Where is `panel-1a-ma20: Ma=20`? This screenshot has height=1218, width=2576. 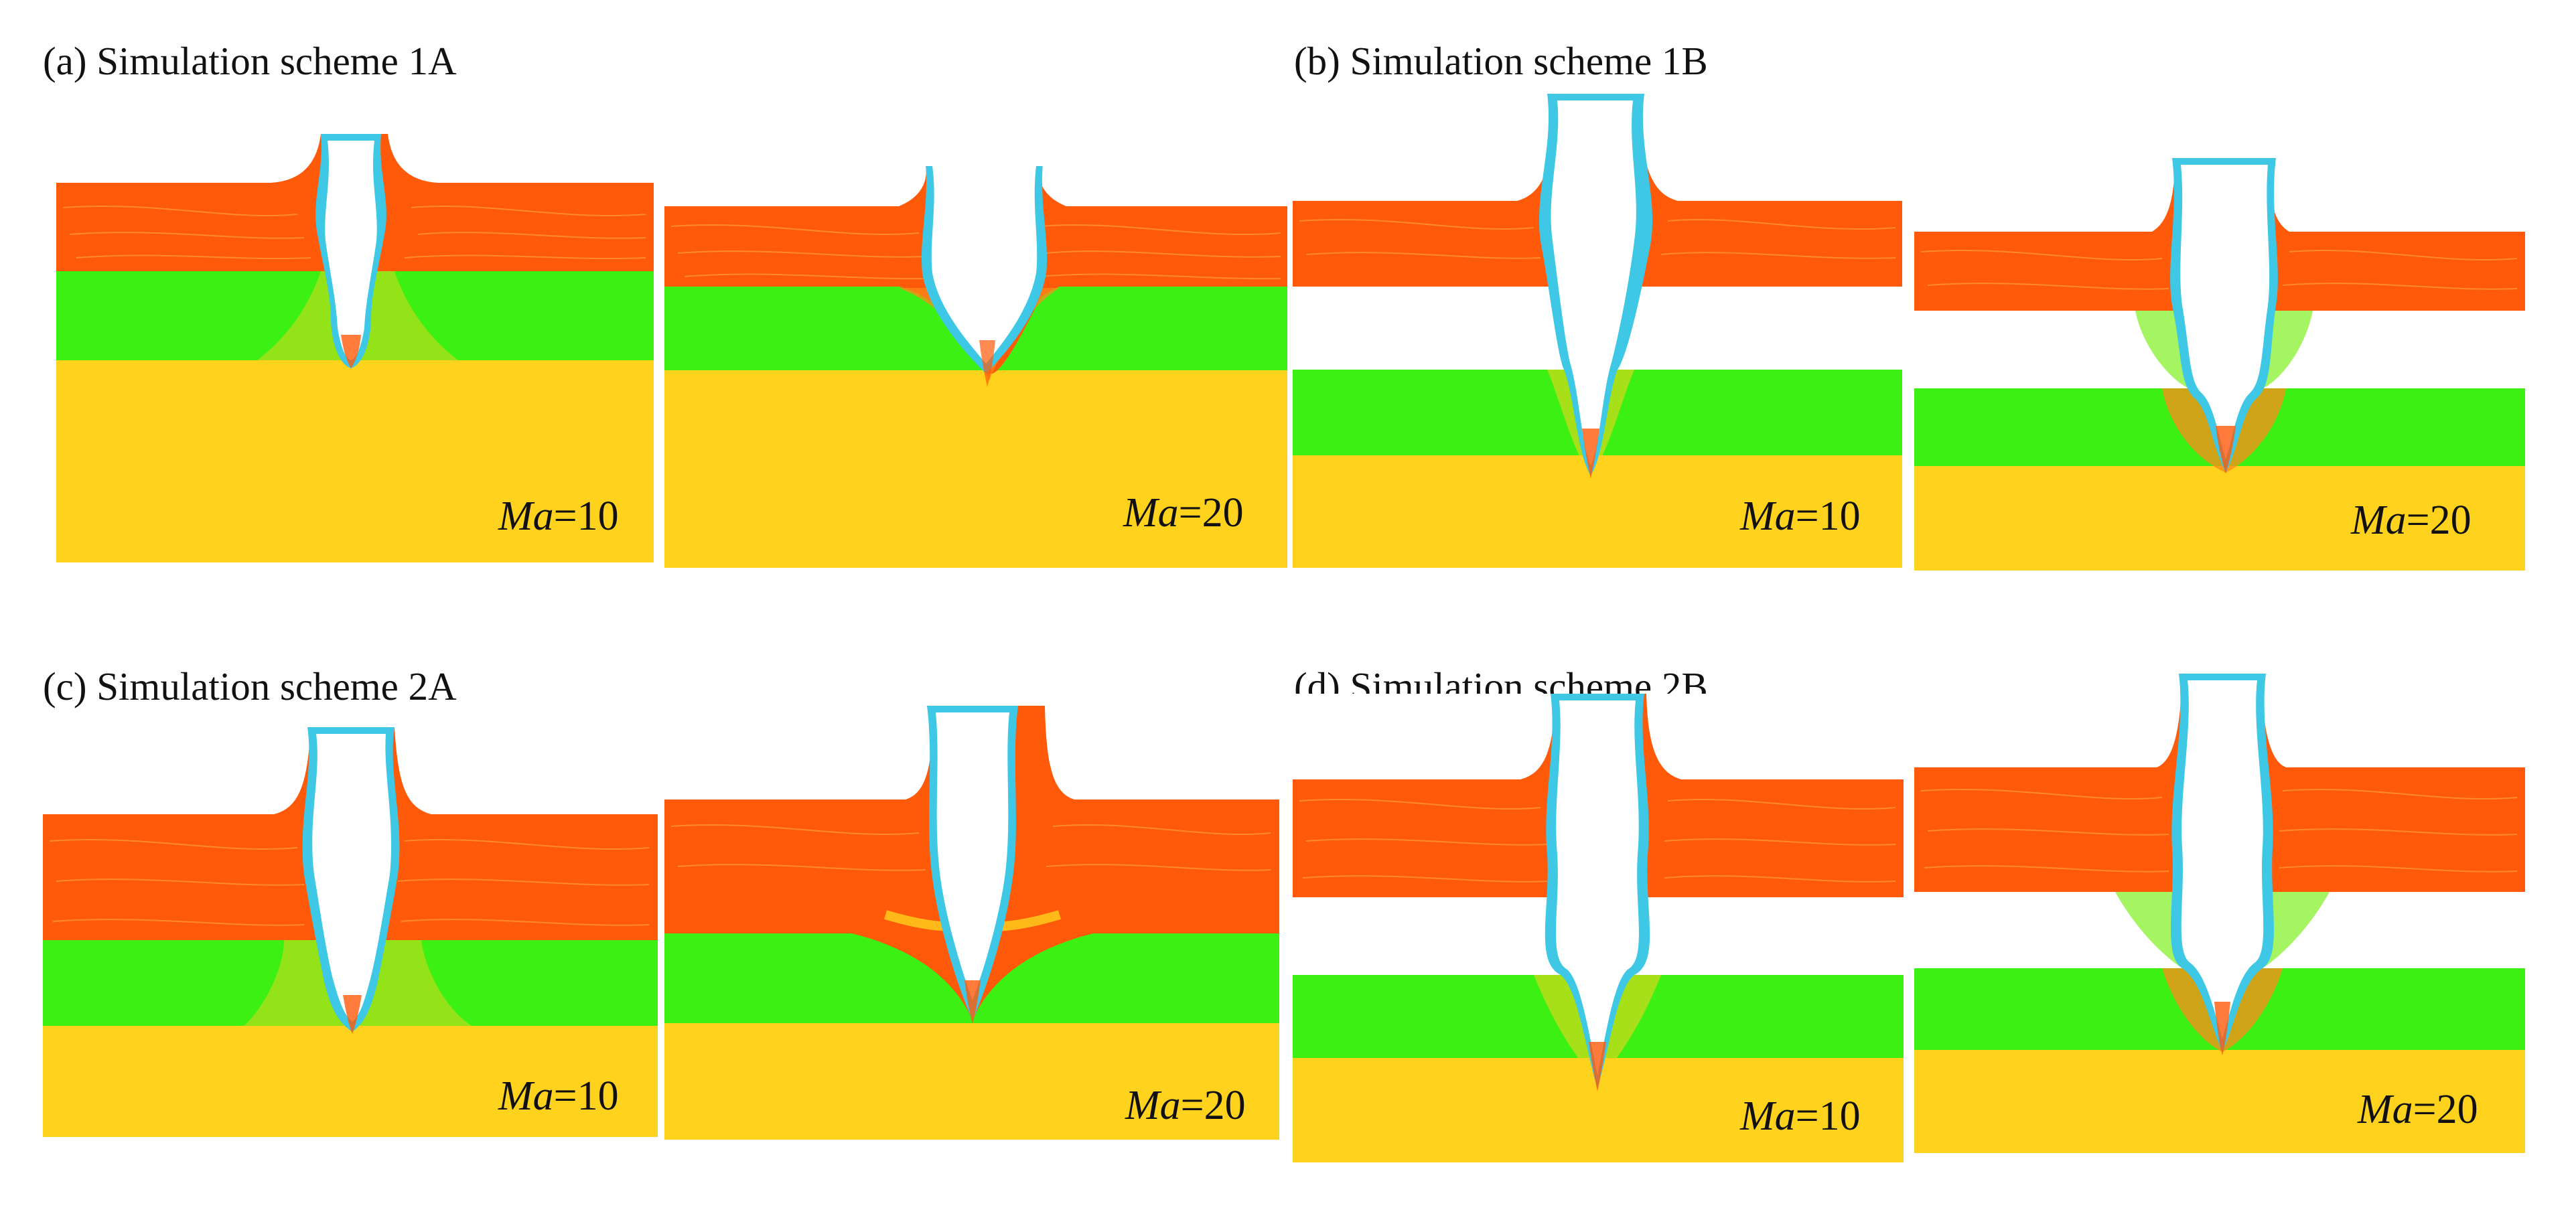 panel-1a-ma20: Ma=20 is located at coordinates (975, 367).